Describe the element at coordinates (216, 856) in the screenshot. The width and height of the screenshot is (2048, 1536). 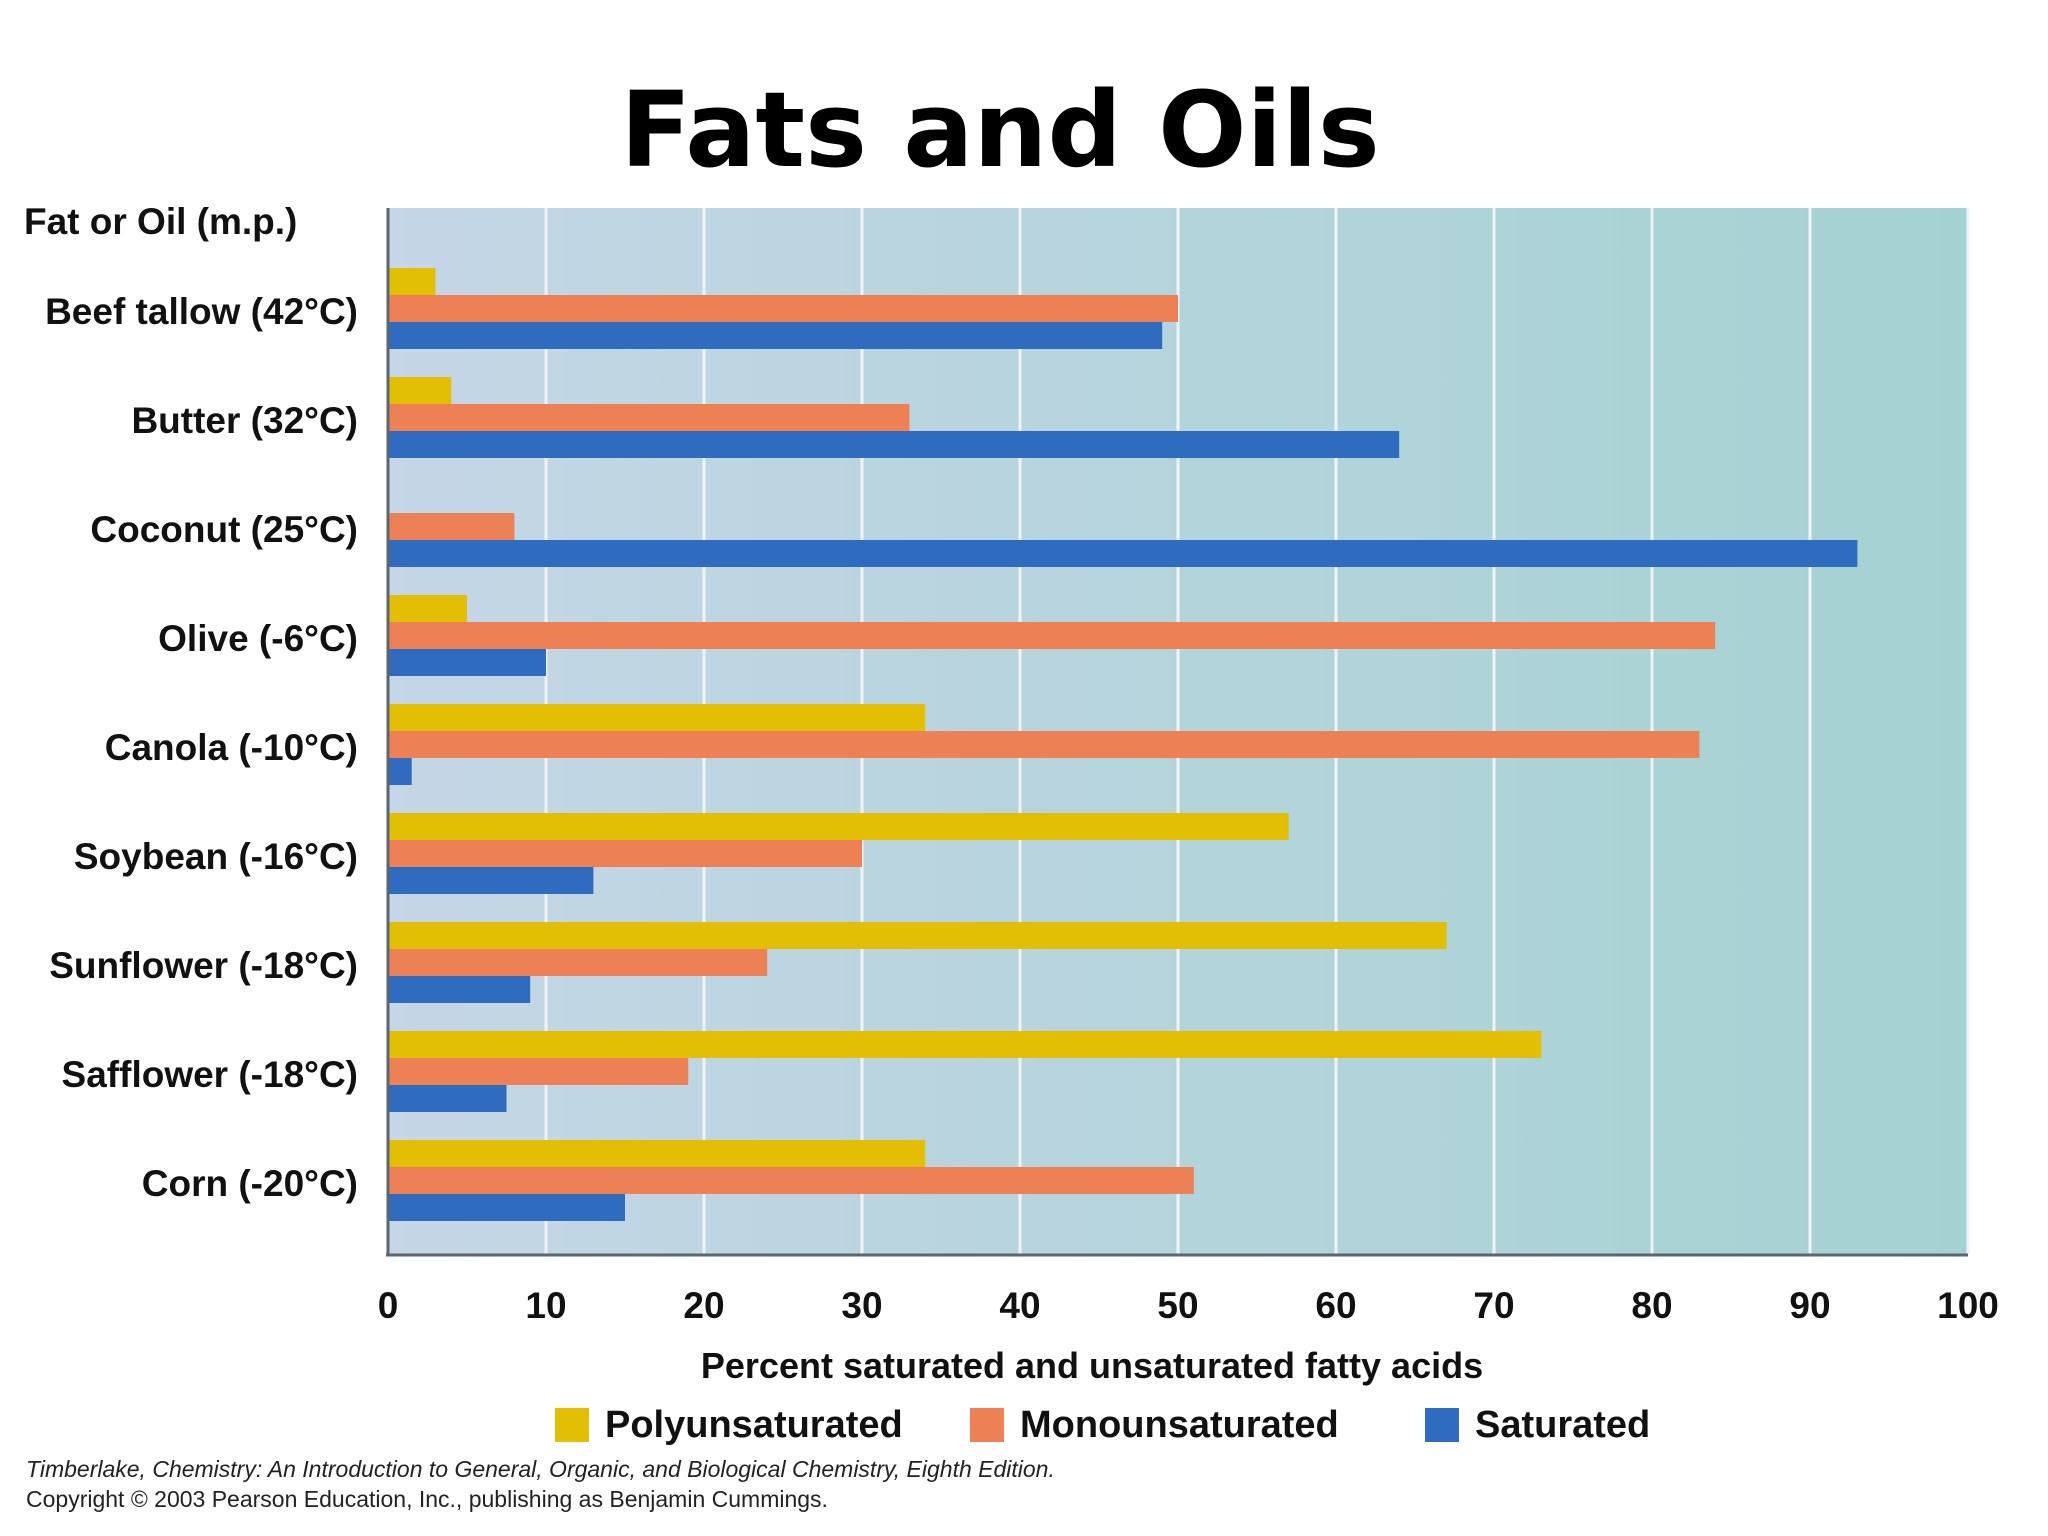
I see `category-label: Soybean (-16°C)` at that location.